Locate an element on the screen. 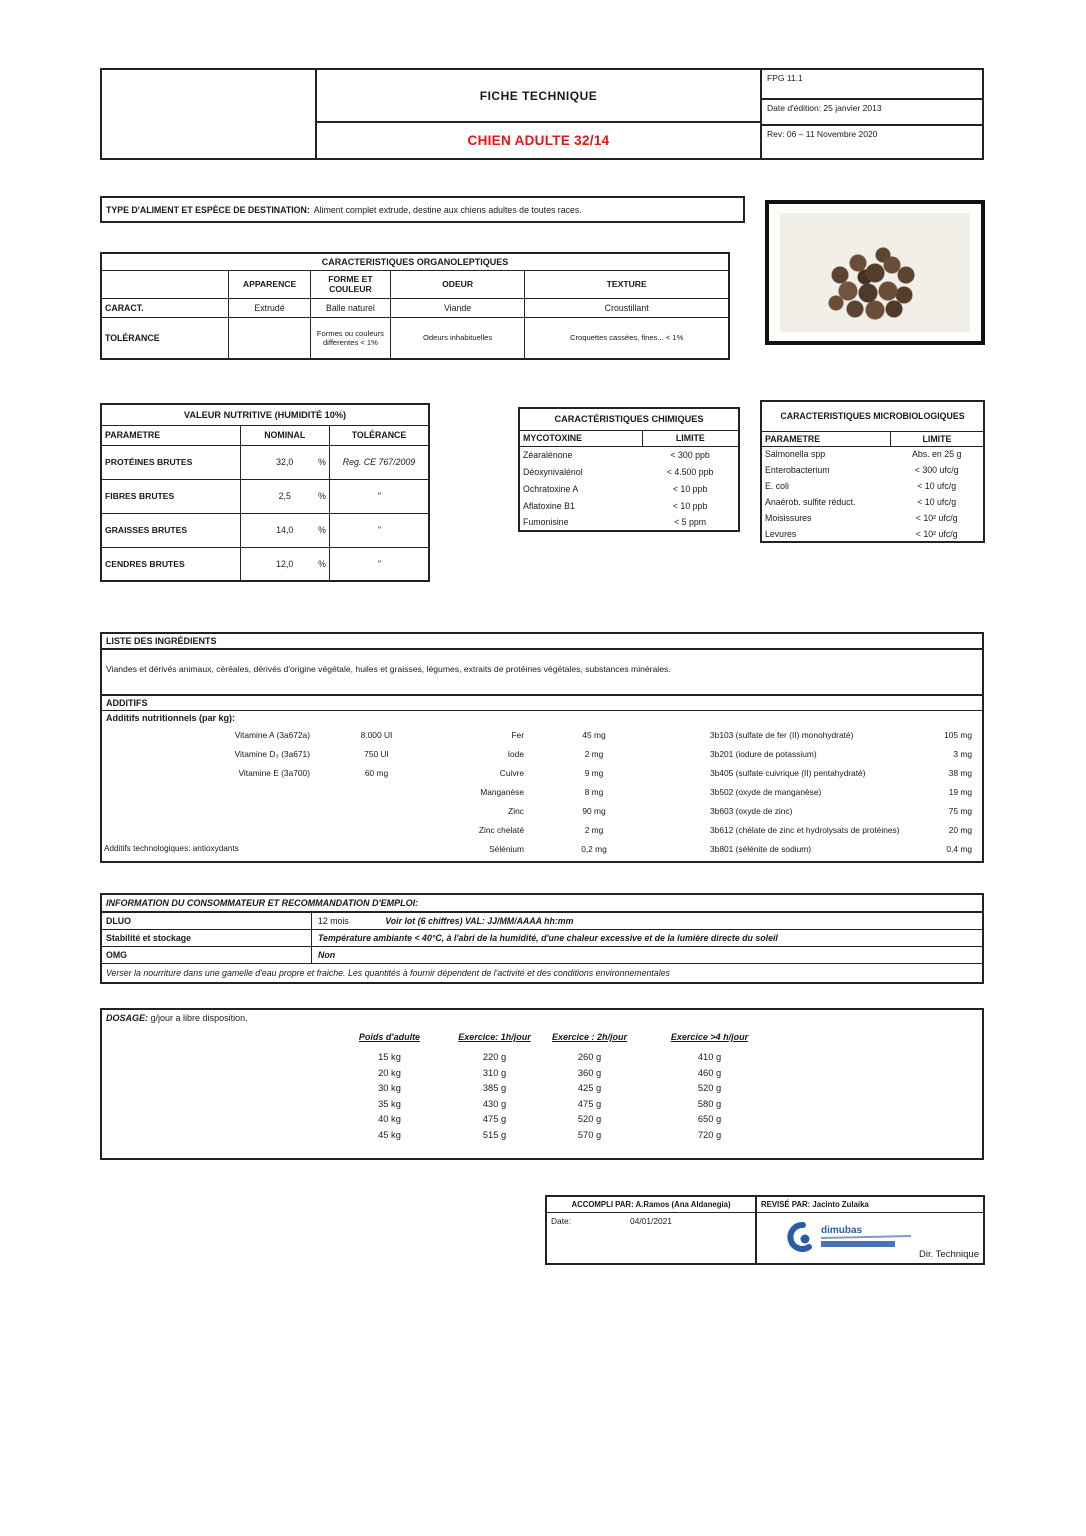  date-value: 04/01/2021 is located at coordinates (651, 1221).